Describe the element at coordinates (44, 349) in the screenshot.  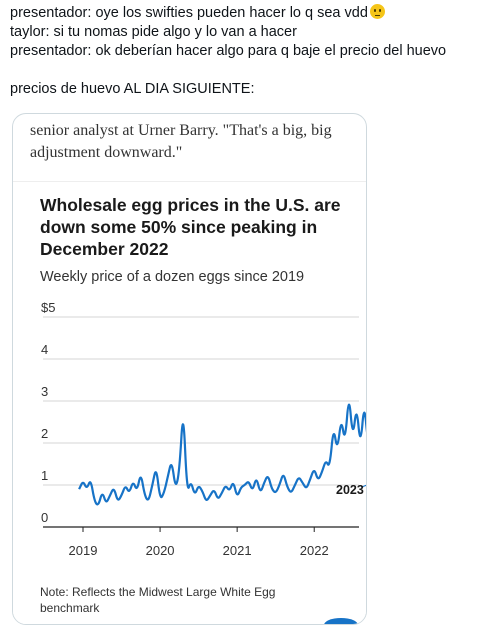
I see `y-tick-label: 4` at that location.